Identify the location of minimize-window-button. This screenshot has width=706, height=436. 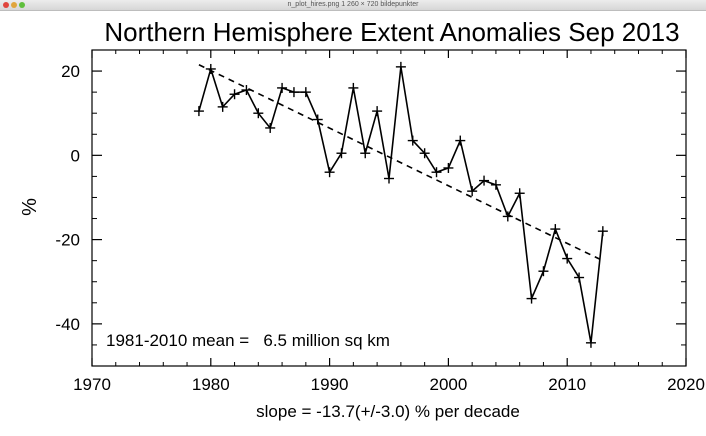
(14, 5).